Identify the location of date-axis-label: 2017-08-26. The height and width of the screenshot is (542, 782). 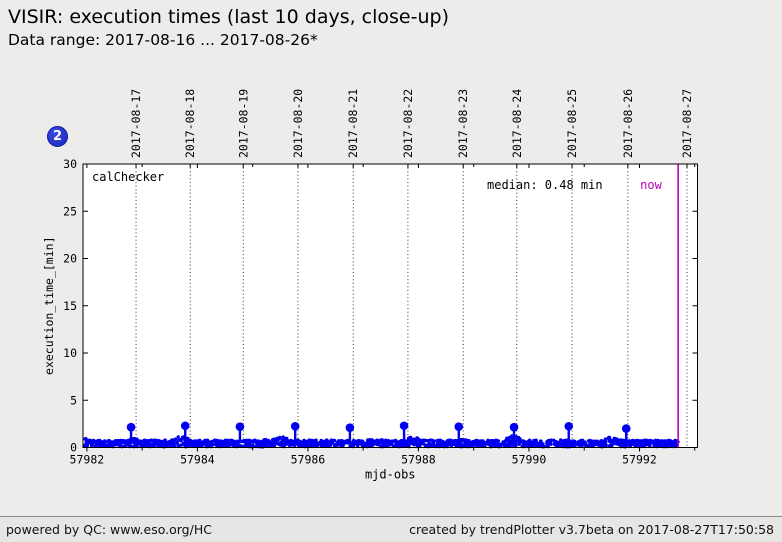
(628, 123).